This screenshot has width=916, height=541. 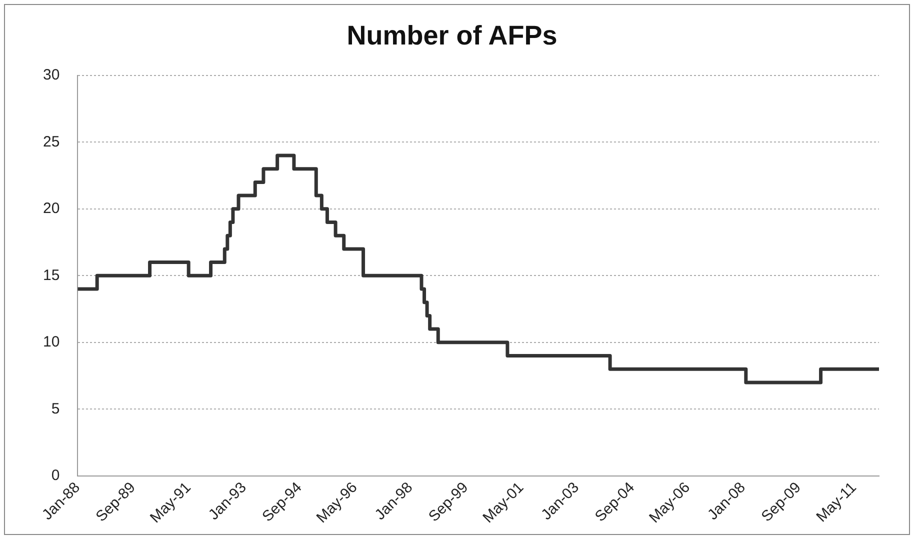 What do you see at coordinates (452, 35) in the screenshot?
I see `chart-title: Number of AFPs` at bounding box center [452, 35].